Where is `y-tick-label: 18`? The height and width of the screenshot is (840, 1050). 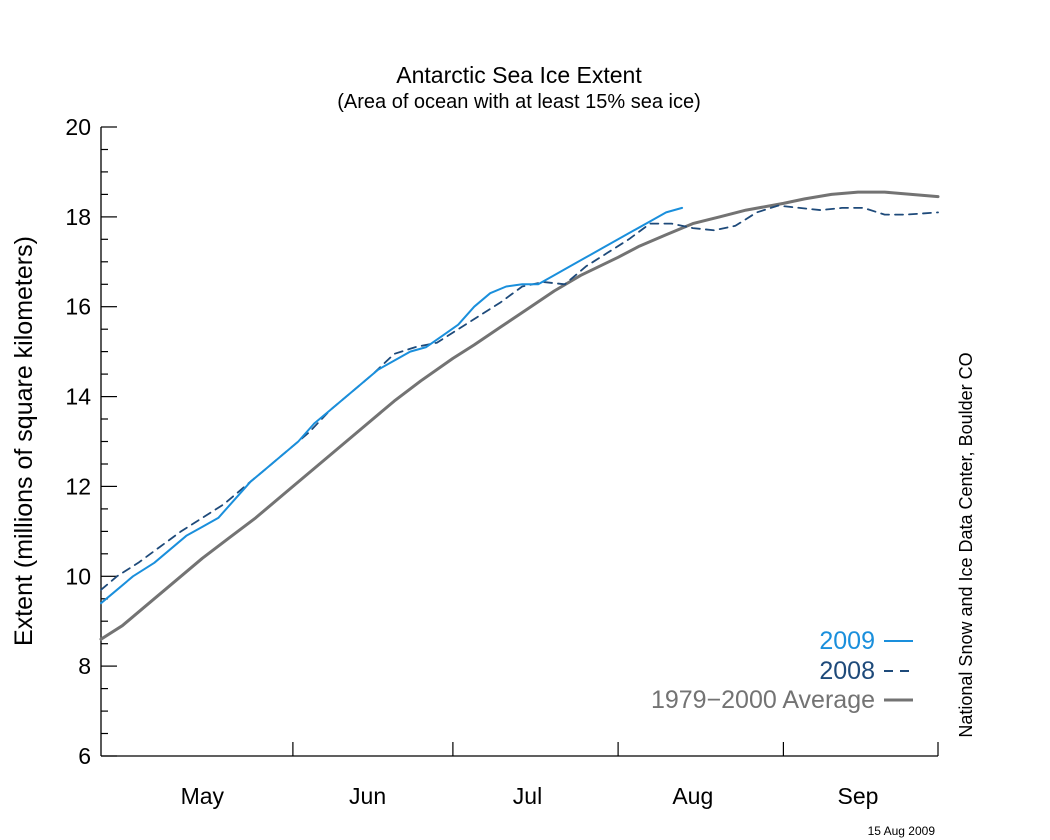
y-tick-label: 18 is located at coordinates (78, 217).